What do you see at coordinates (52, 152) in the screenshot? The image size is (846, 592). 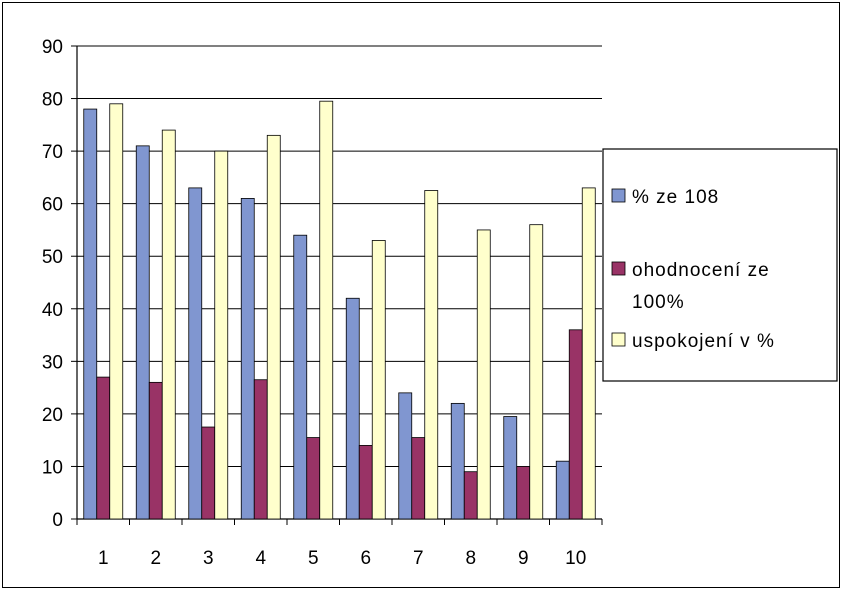 I see `y-tick-label: 70` at bounding box center [52, 152].